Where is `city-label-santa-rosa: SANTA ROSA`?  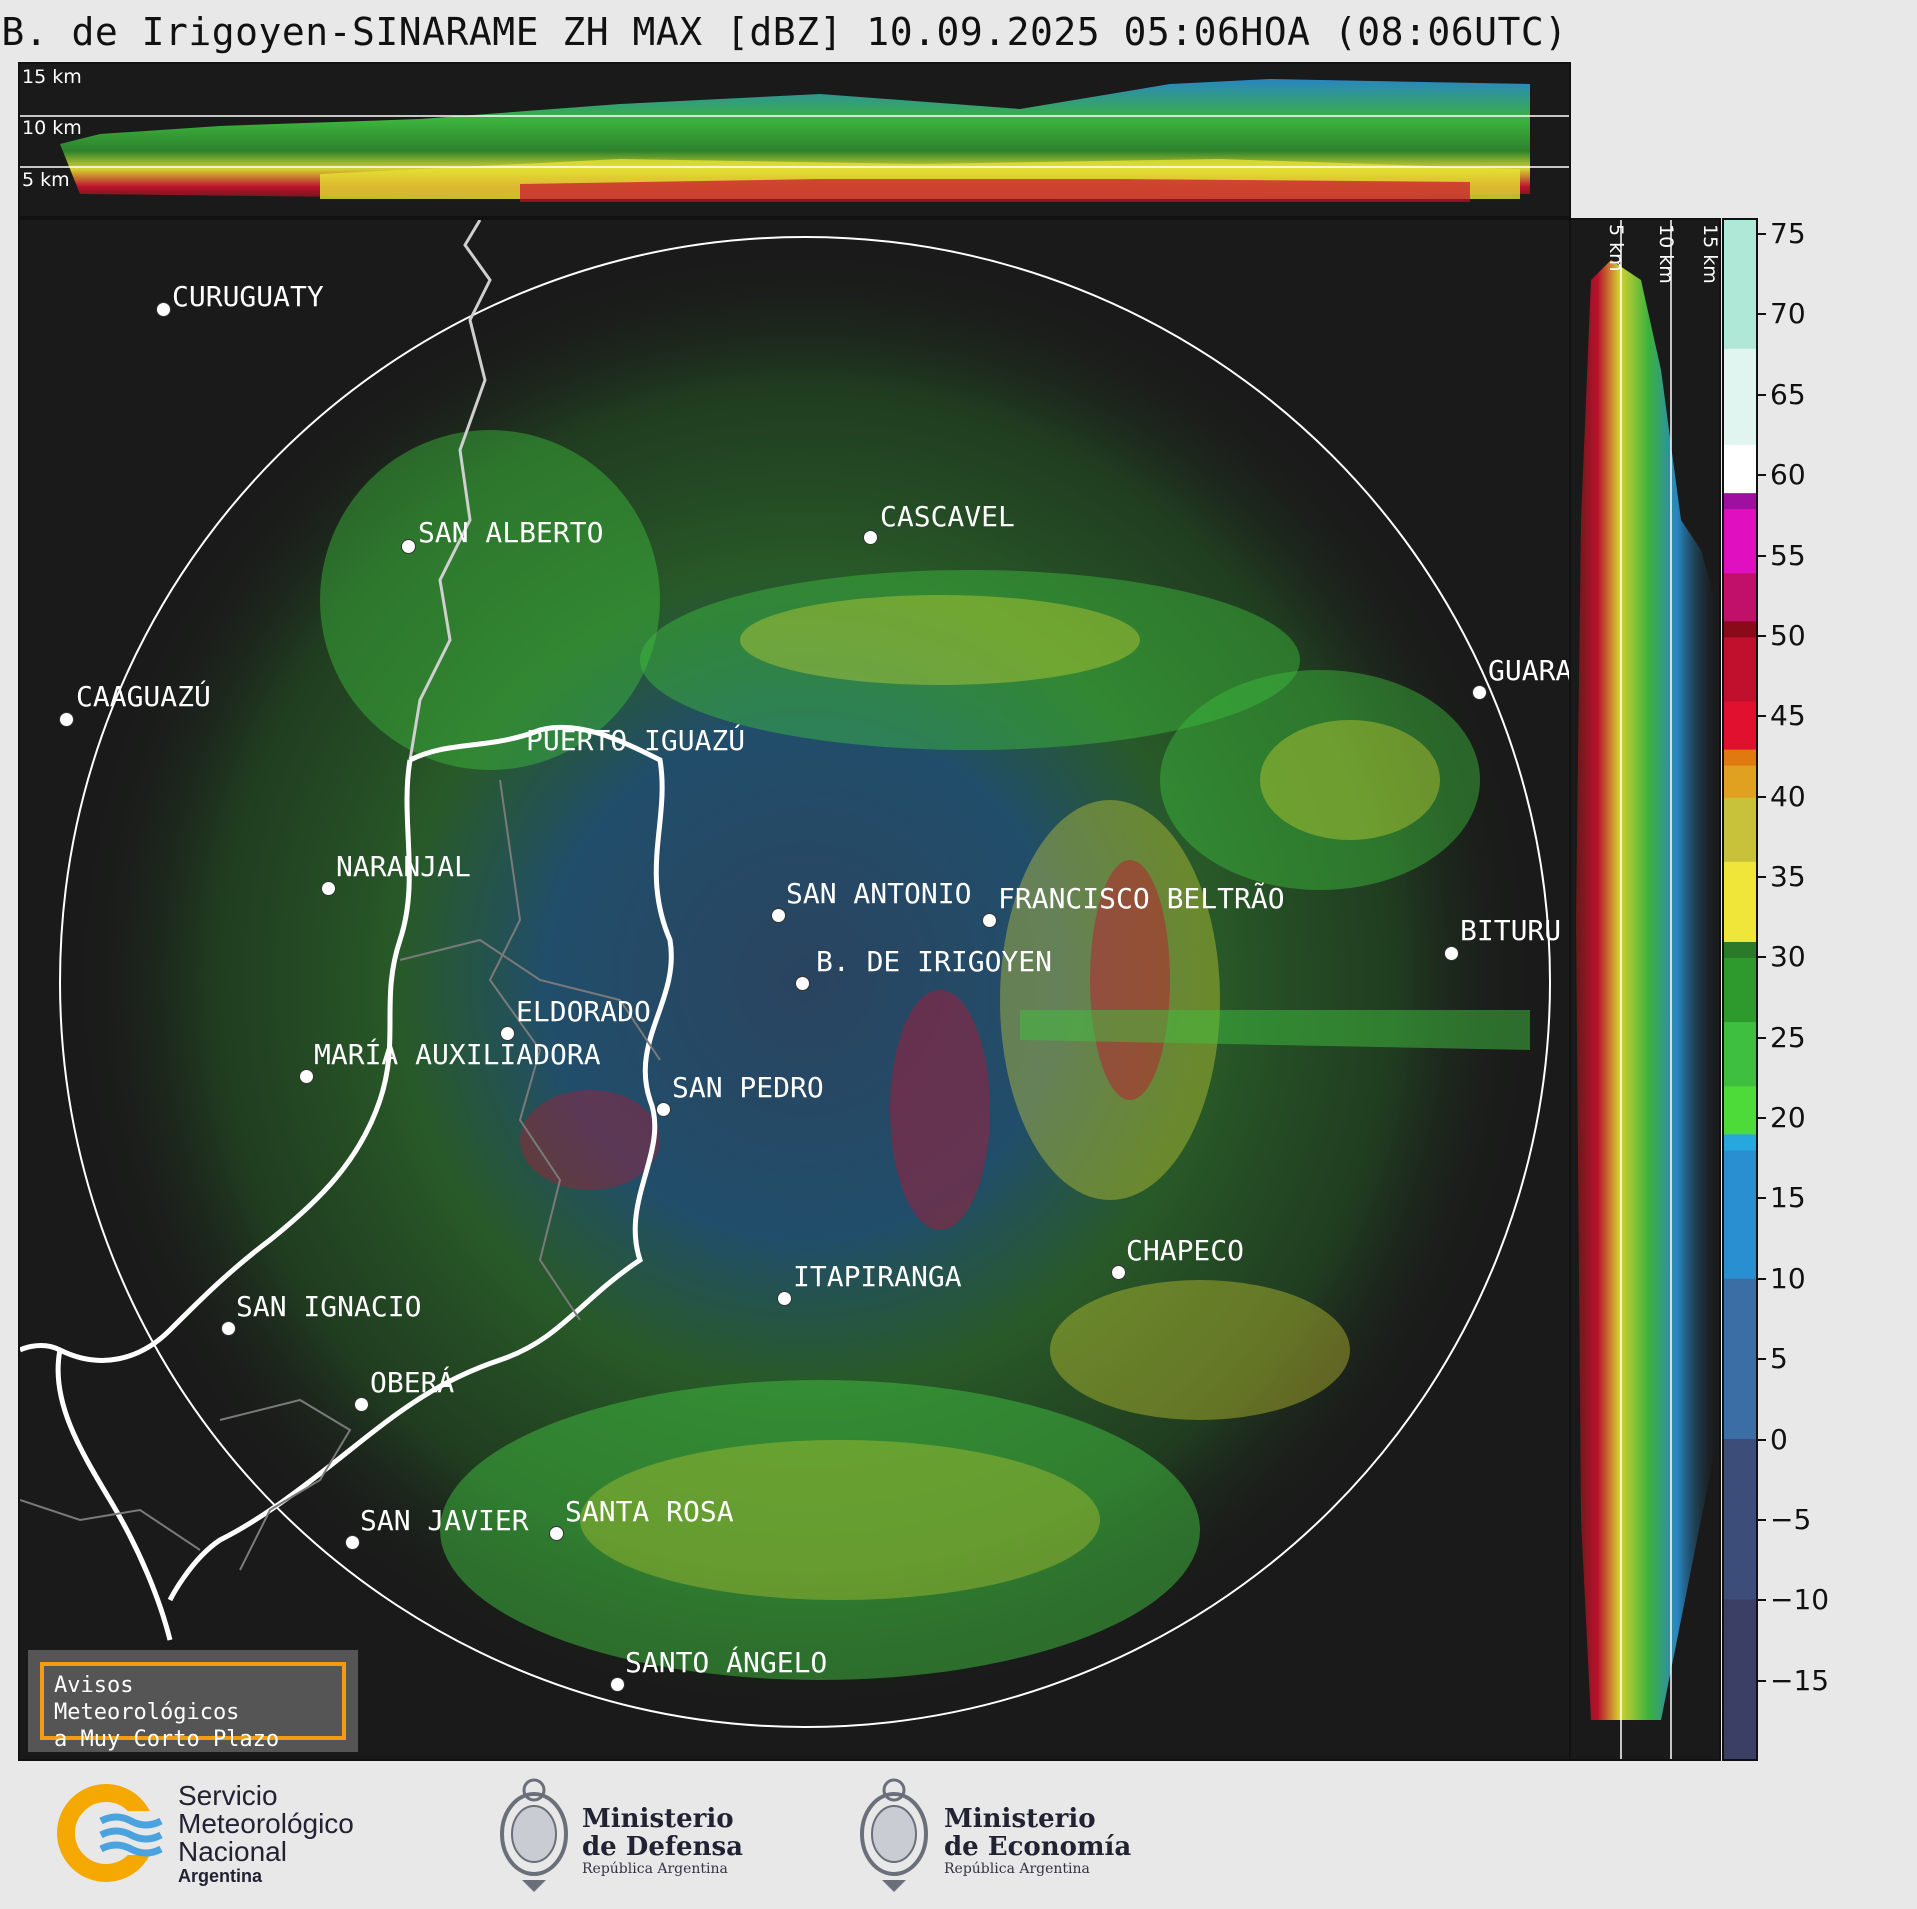 city-label-santa-rosa: SANTA ROSA is located at coordinates (649, 1511).